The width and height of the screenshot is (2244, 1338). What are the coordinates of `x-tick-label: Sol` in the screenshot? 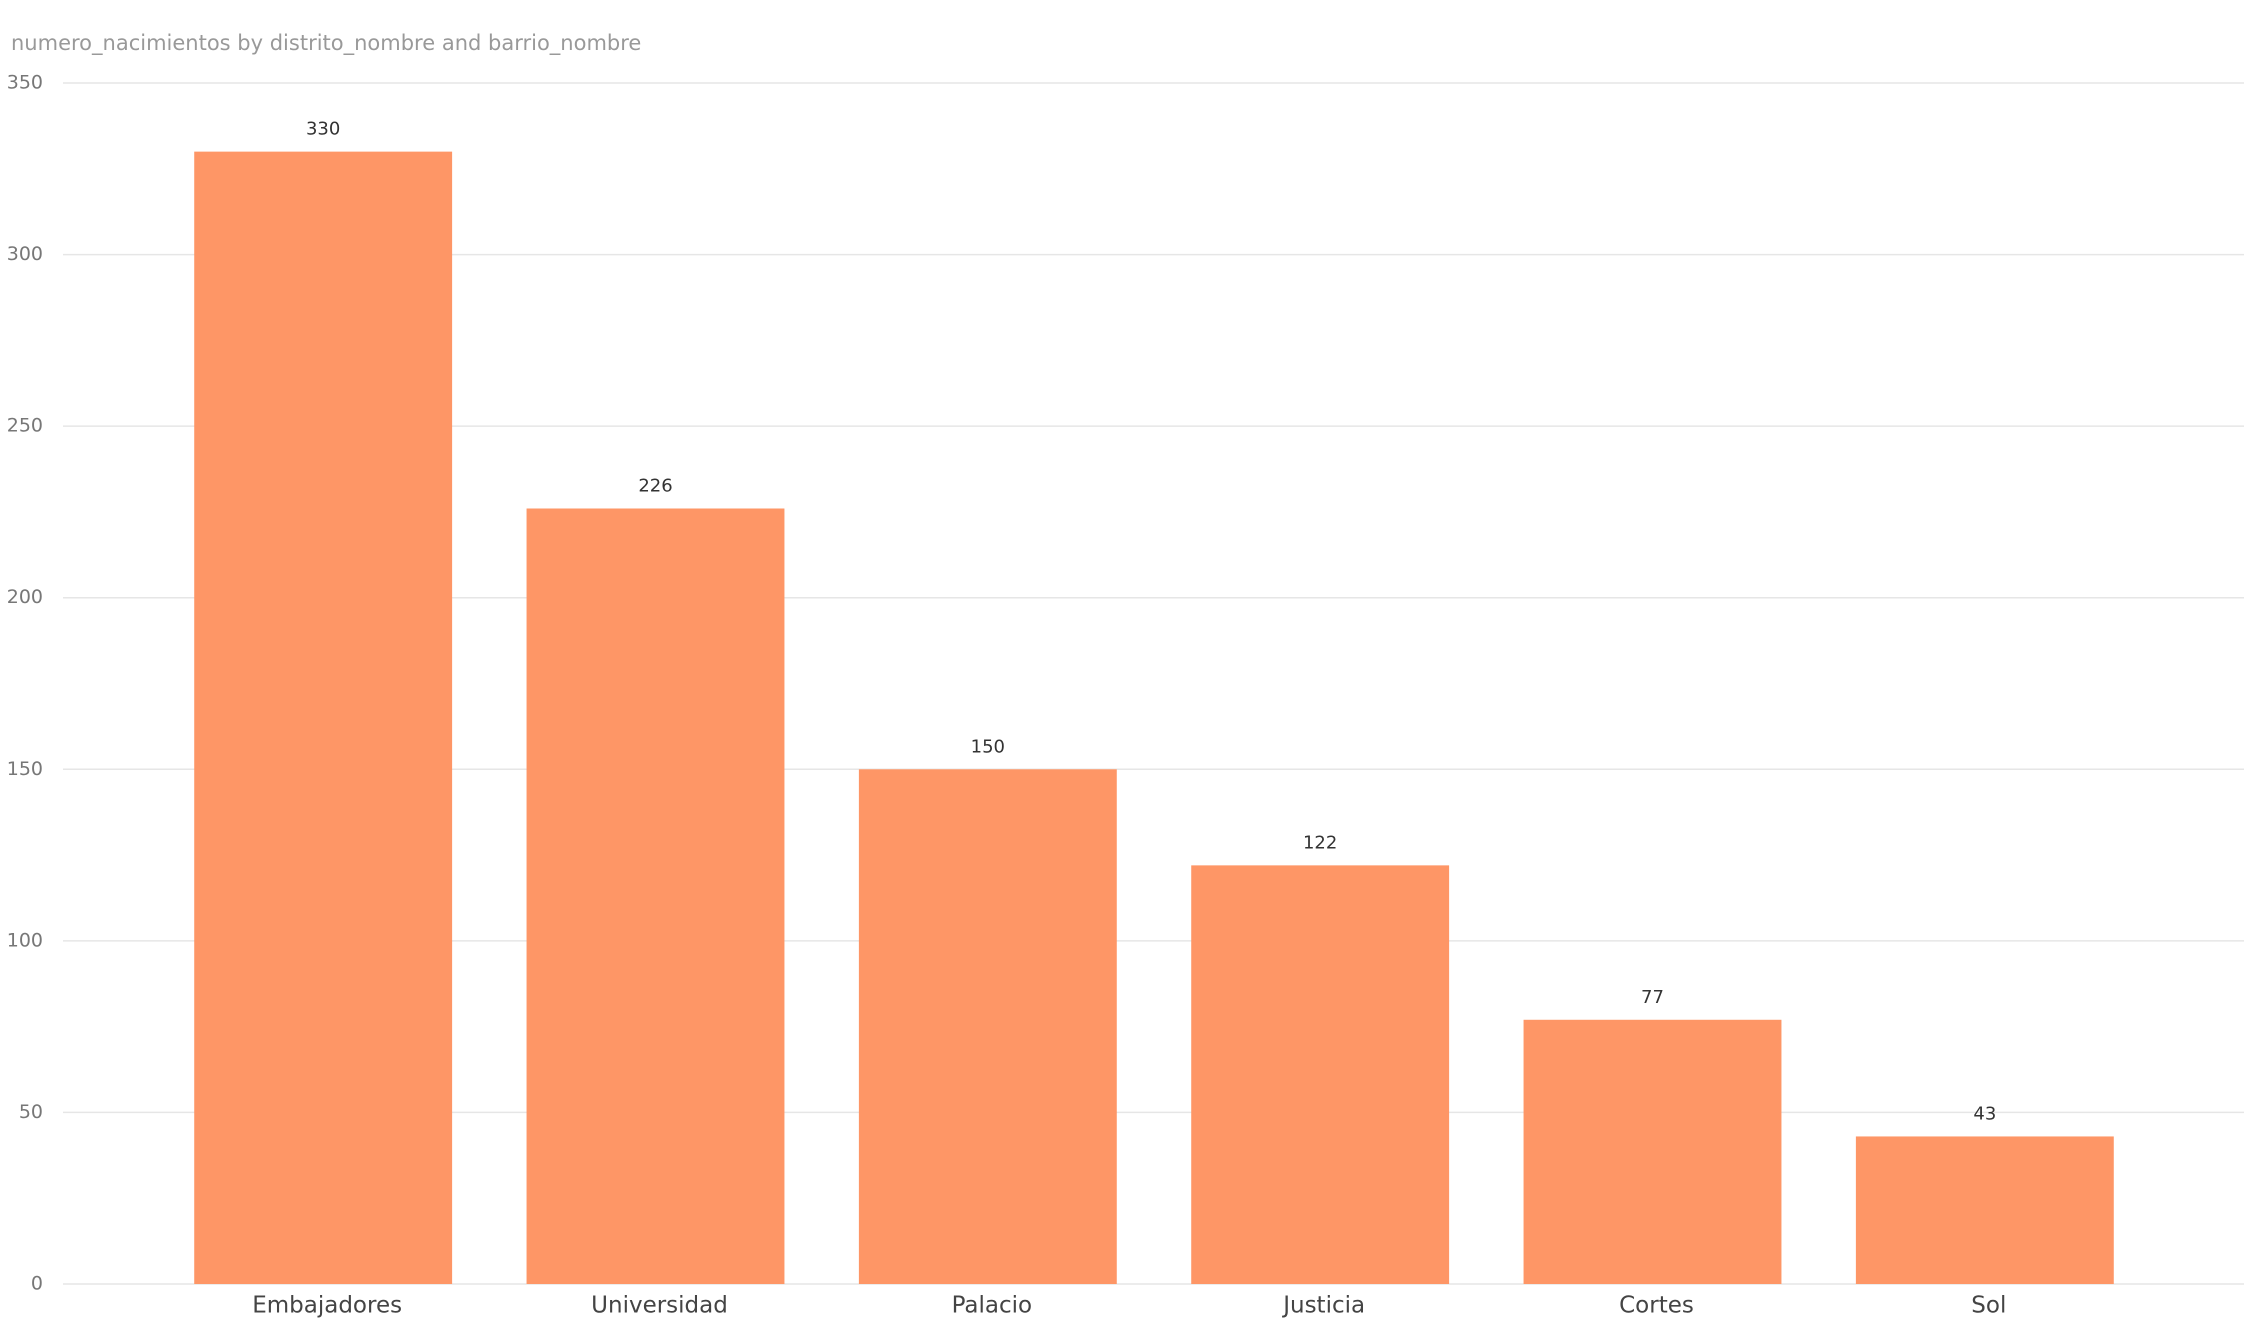 It's located at (1988, 1306).